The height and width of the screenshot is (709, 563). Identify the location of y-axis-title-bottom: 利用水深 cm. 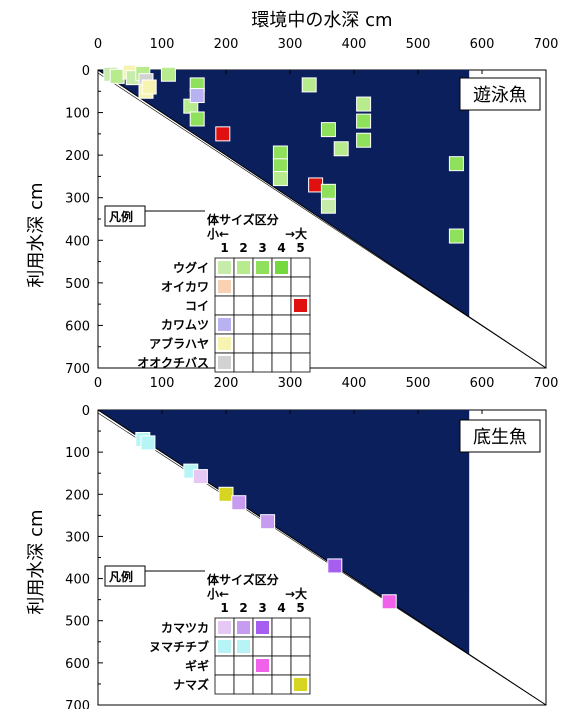
(36, 561).